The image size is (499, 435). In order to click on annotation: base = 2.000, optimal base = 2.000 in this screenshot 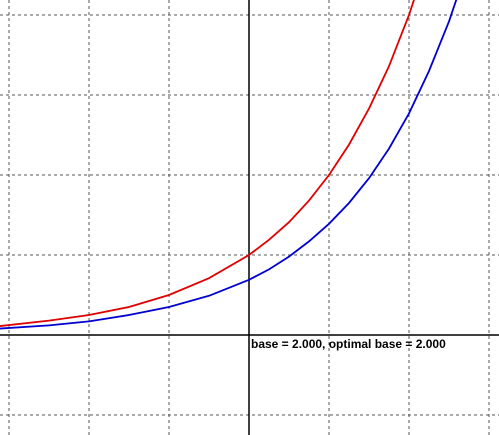, I will do `click(348, 344)`.